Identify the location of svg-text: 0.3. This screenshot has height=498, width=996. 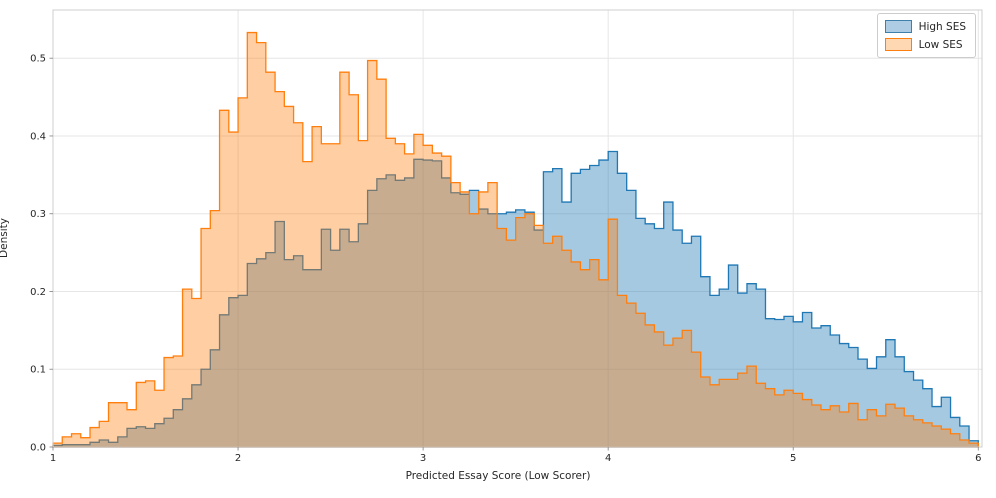
(38, 214).